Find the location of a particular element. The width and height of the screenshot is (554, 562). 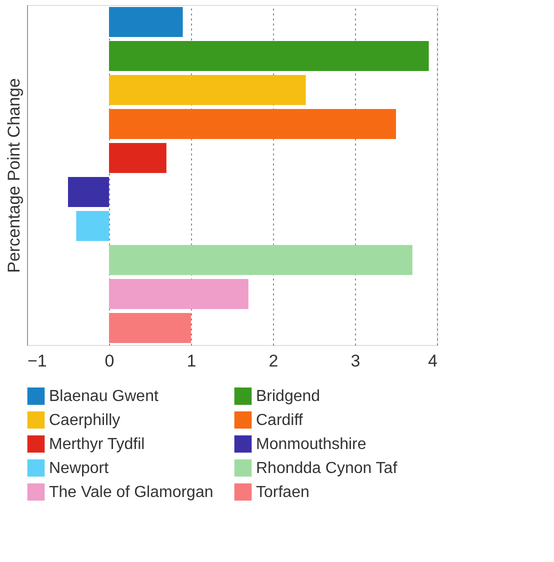

y-axis-title: Percentage Point Change is located at coordinates (14, 175).